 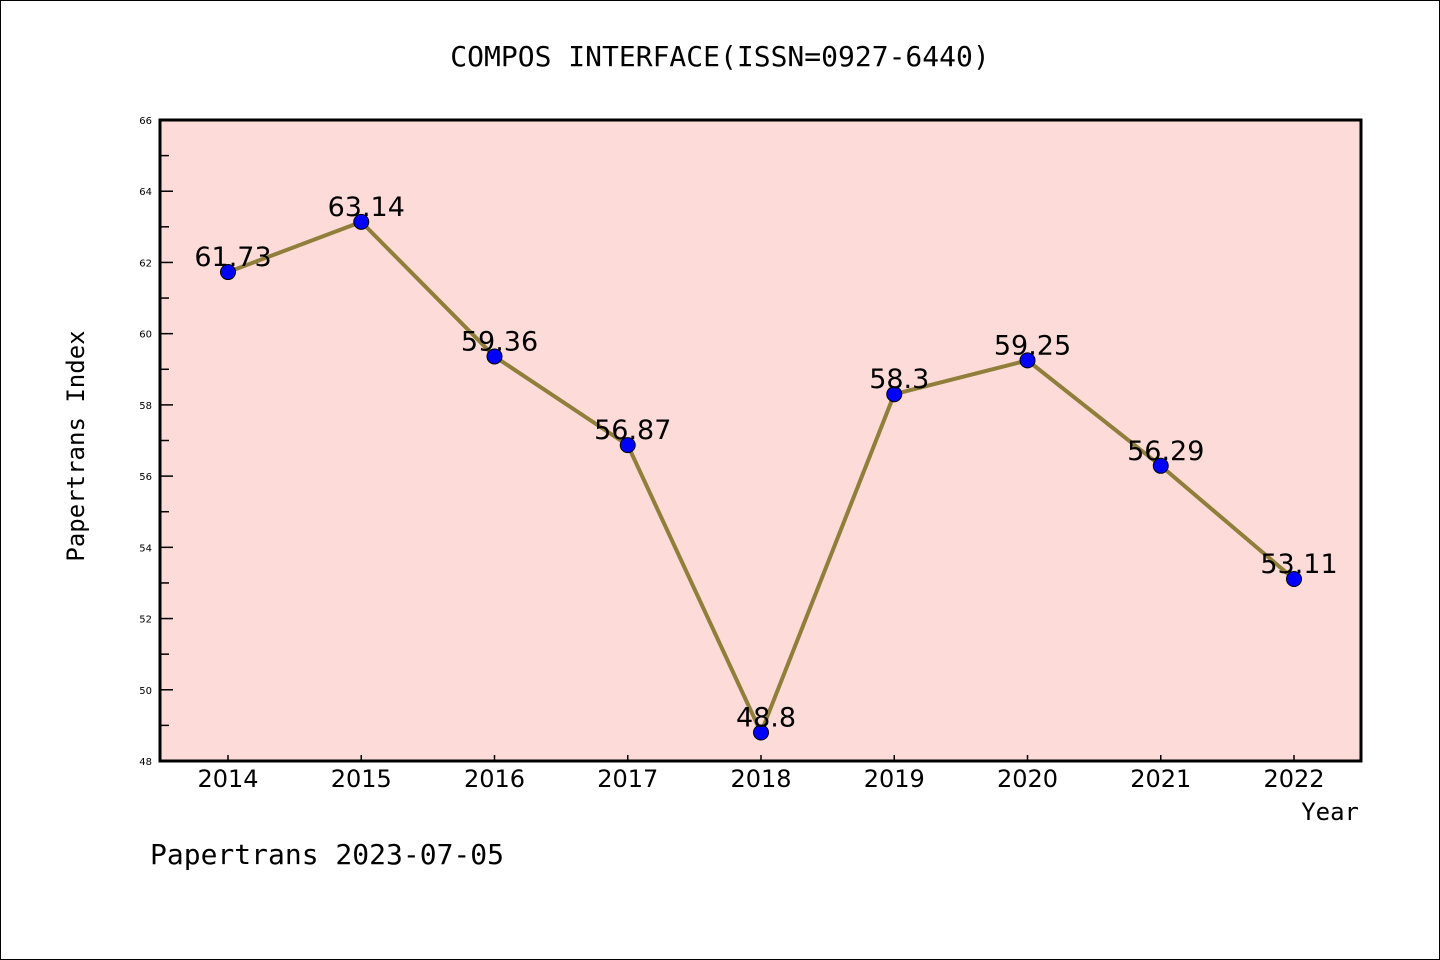 What do you see at coordinates (1293, 779) in the screenshot?
I see `x-tick-label: 2022` at bounding box center [1293, 779].